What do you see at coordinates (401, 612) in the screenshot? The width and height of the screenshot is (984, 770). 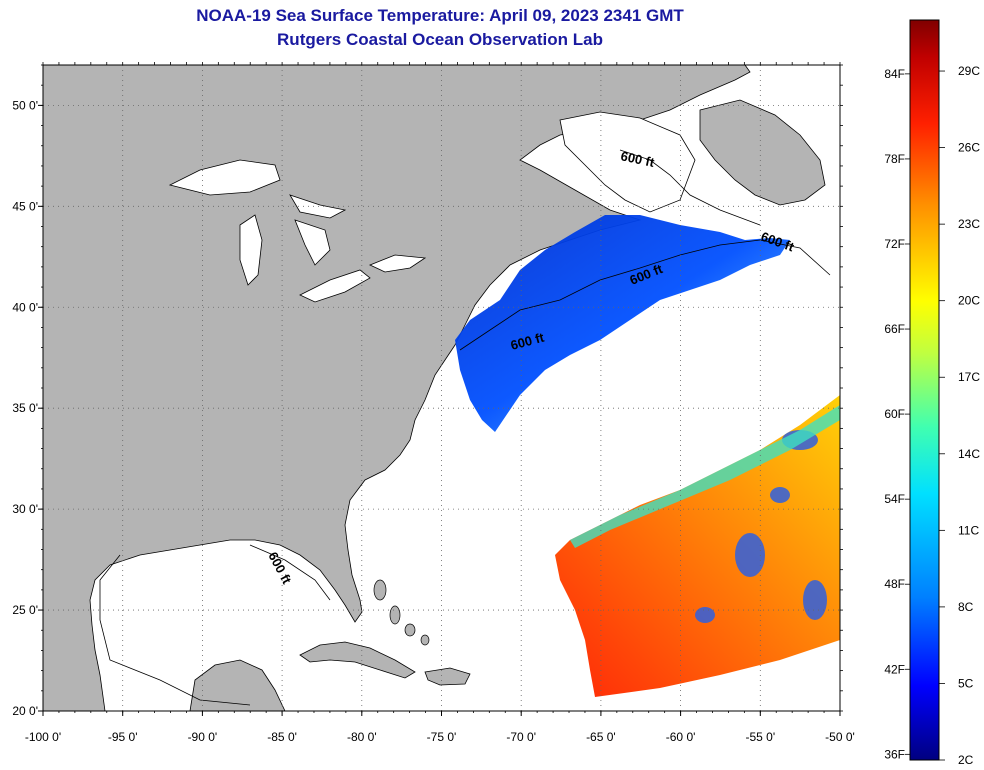 I see `bahamas-islands` at bounding box center [401, 612].